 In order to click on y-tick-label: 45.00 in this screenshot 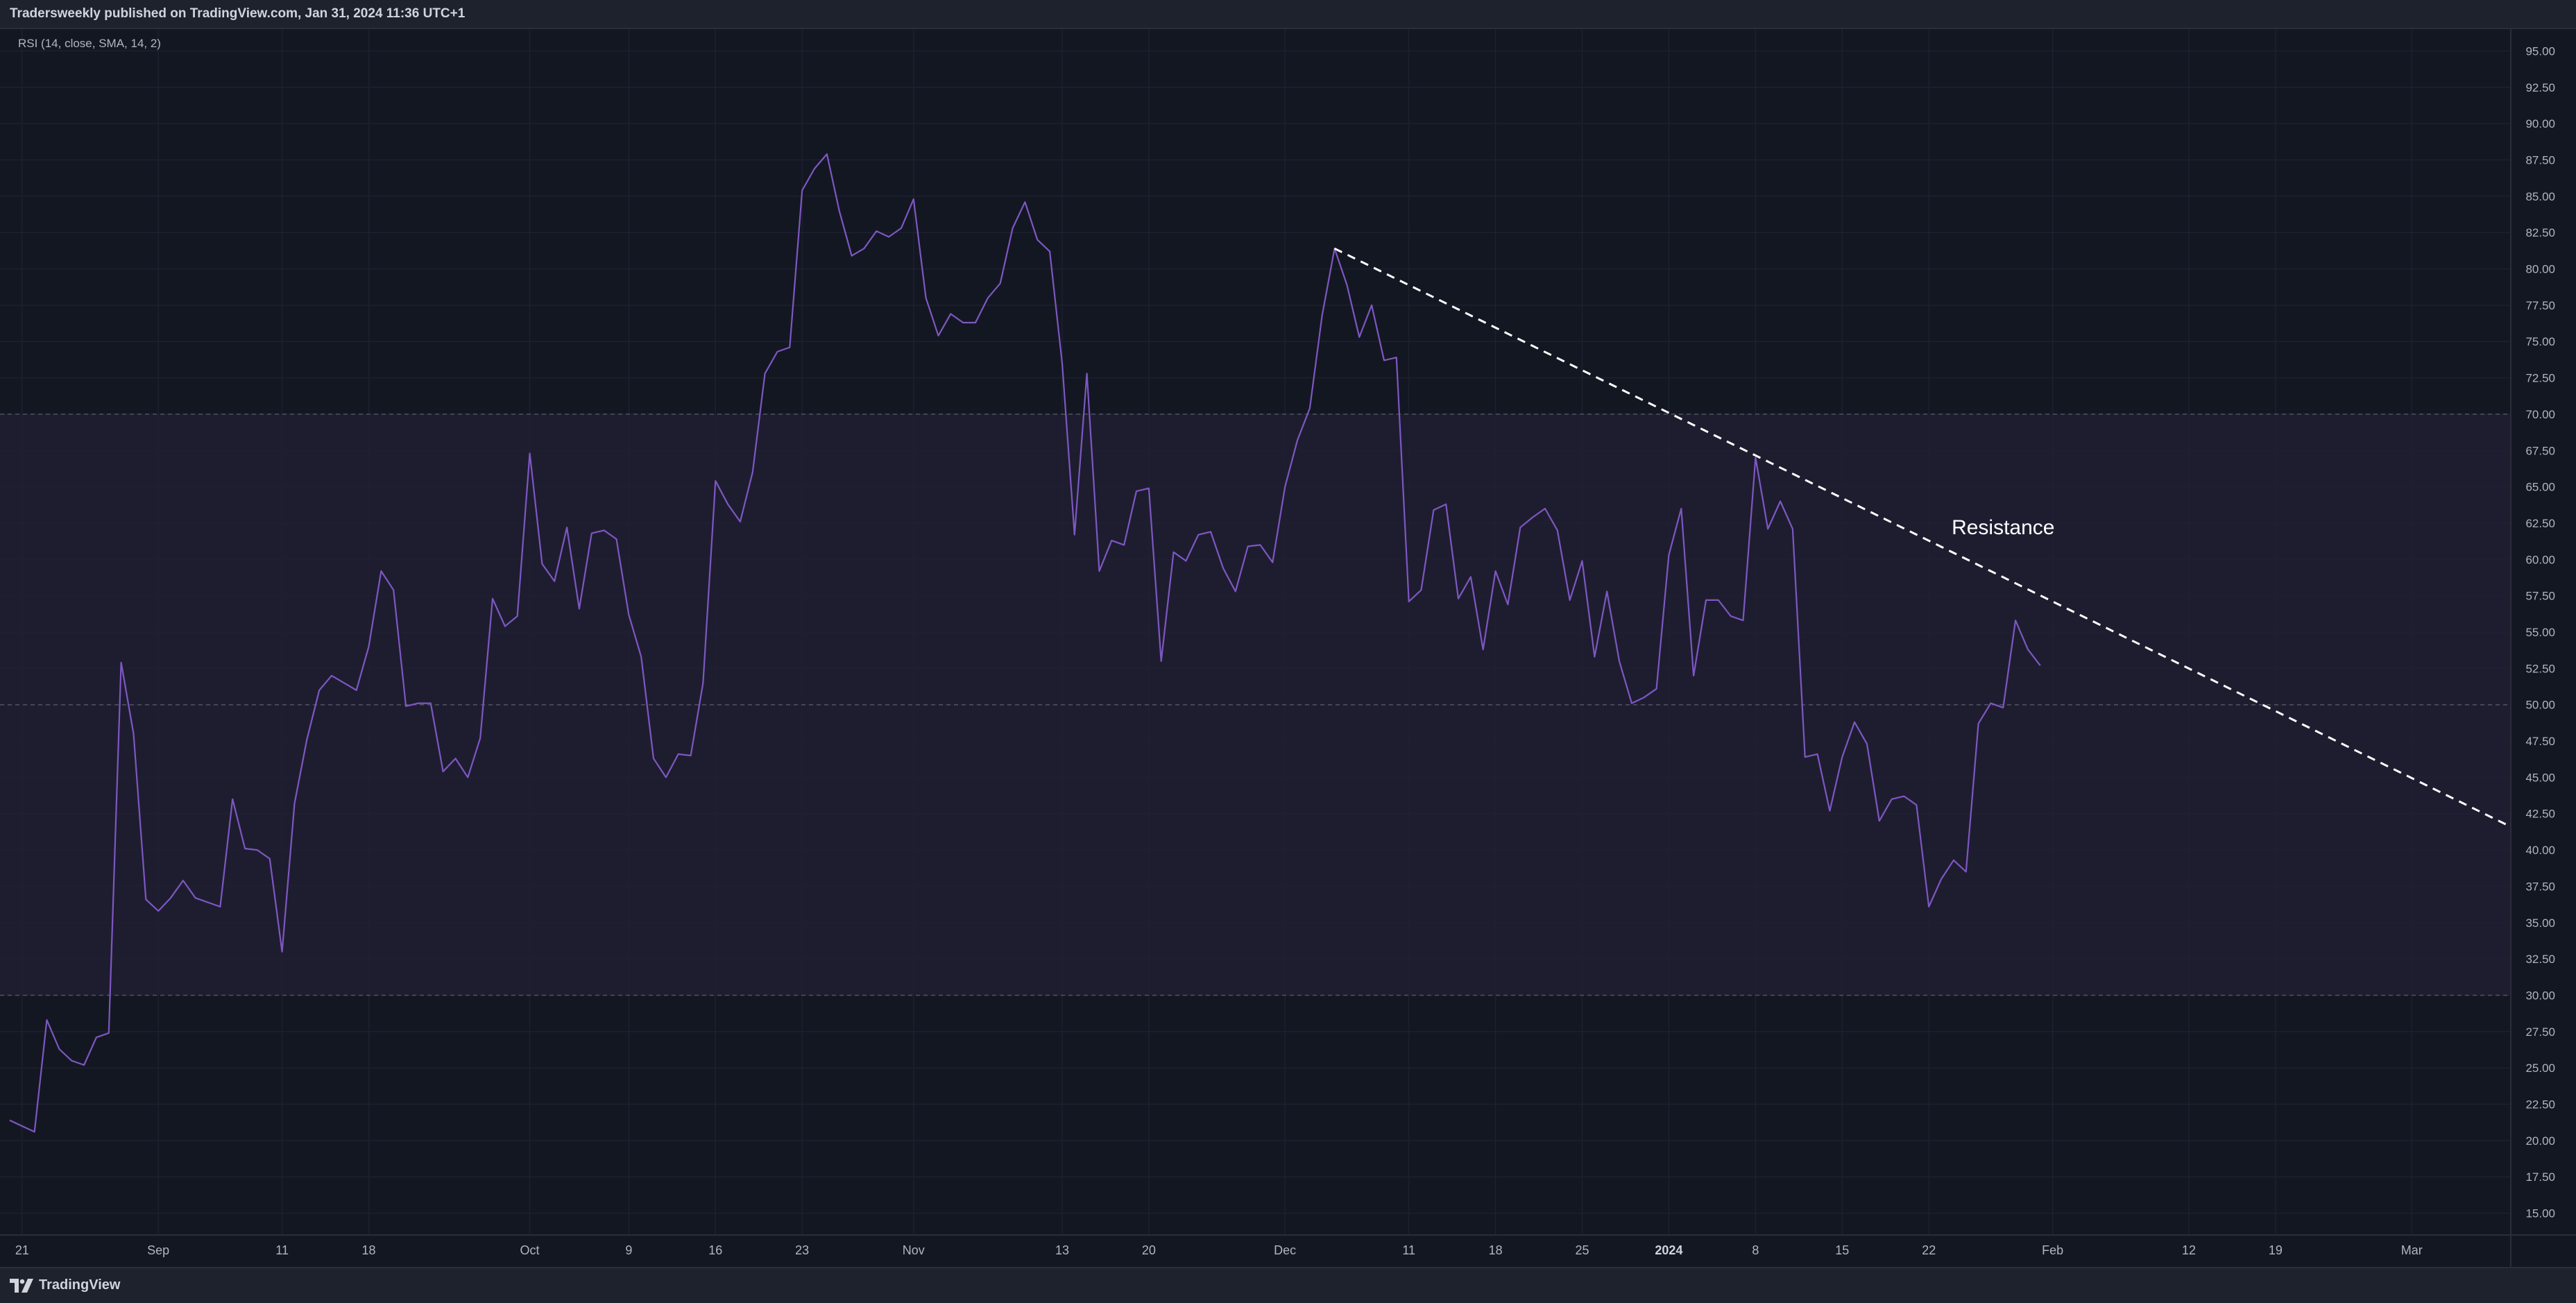, I will do `click(2540, 777)`.